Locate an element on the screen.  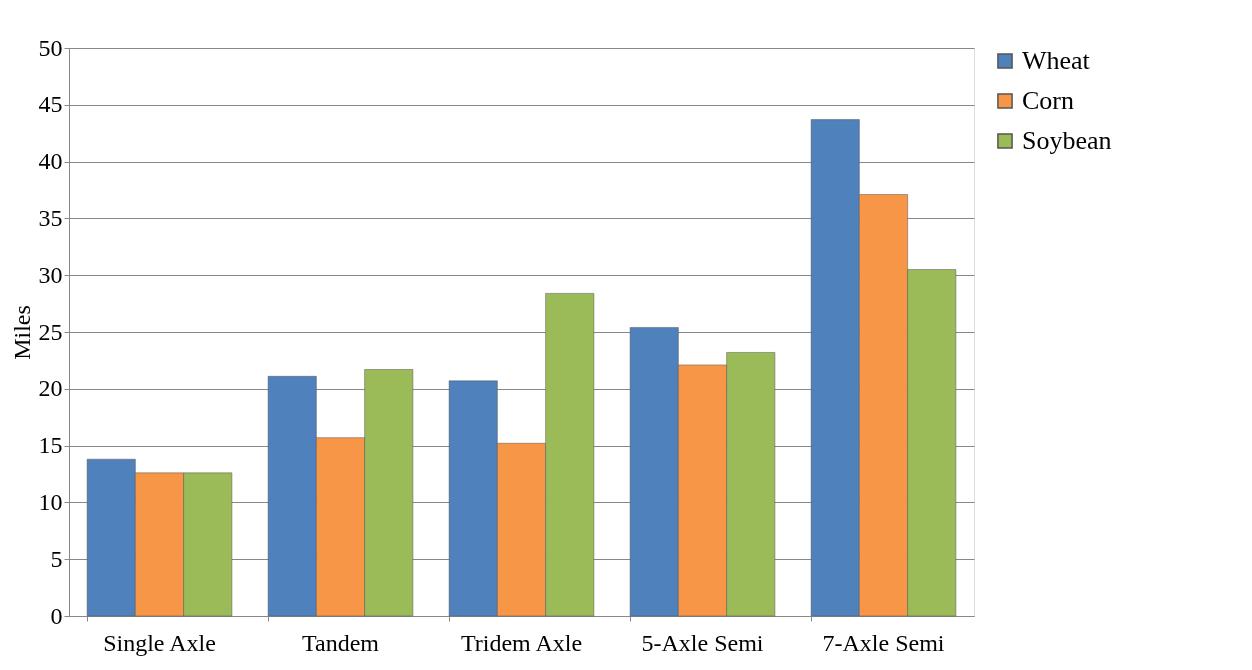
legend-label: Corn is located at coordinates (1048, 100).